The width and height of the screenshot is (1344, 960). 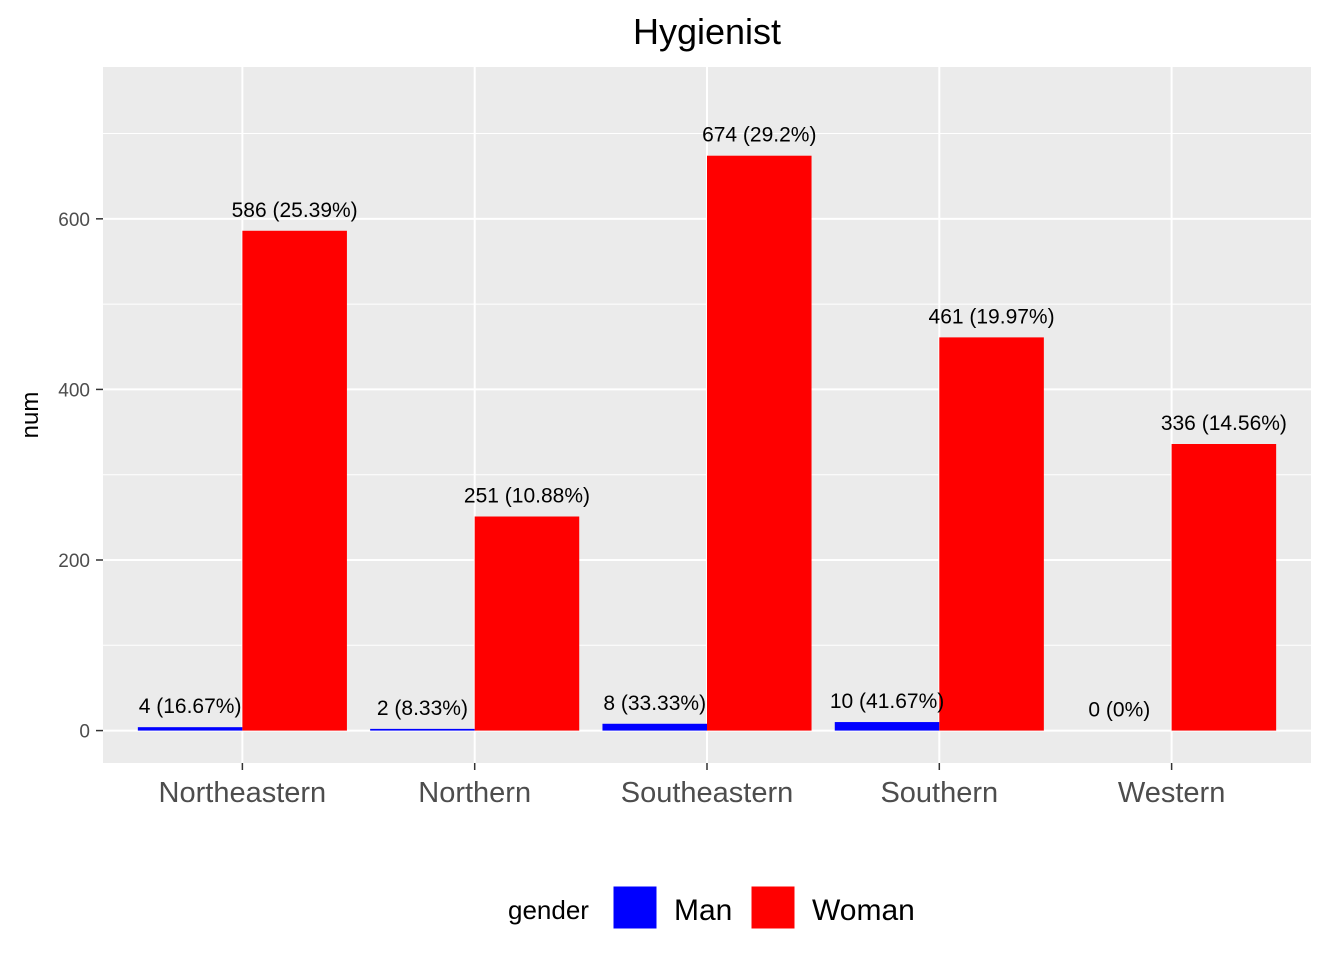 I want to click on legend: gender Man Woman, so click(x=711, y=907).